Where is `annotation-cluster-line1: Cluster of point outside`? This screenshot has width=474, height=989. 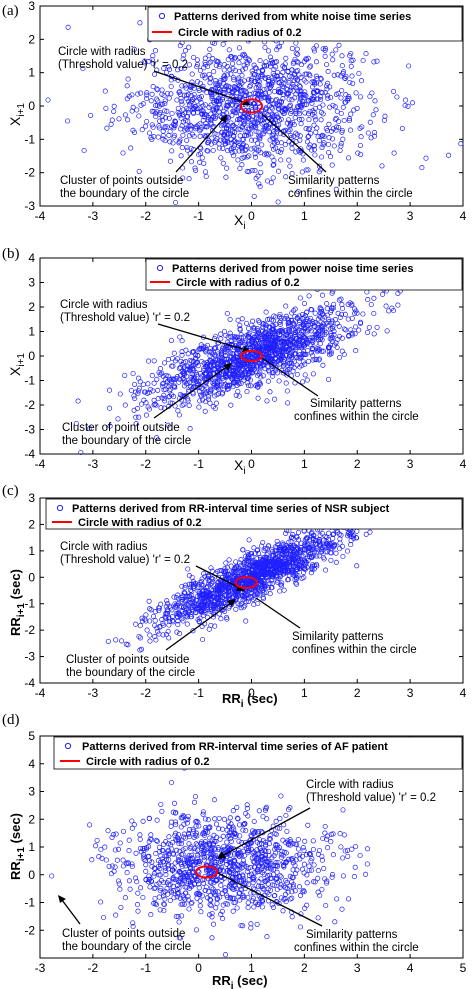
annotation-cluster-line1: Cluster of point outside is located at coordinates (121, 428).